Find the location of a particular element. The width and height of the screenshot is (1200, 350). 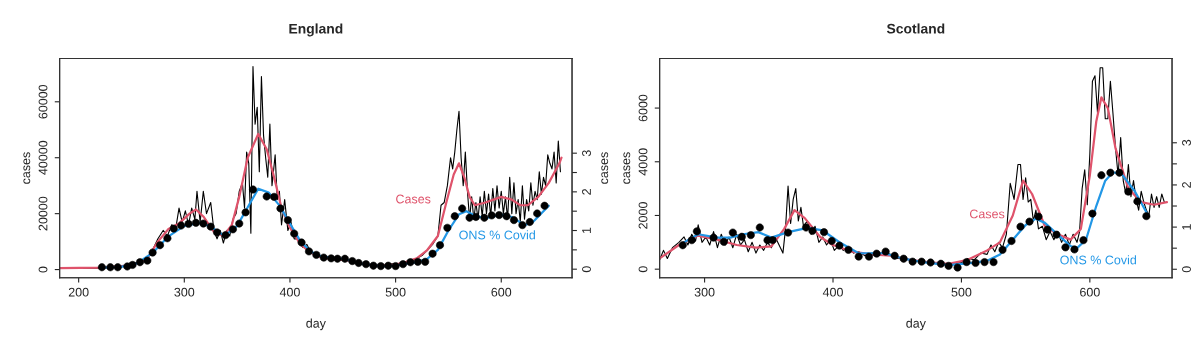

y-tick-label: 60000 is located at coordinates (43, 101).